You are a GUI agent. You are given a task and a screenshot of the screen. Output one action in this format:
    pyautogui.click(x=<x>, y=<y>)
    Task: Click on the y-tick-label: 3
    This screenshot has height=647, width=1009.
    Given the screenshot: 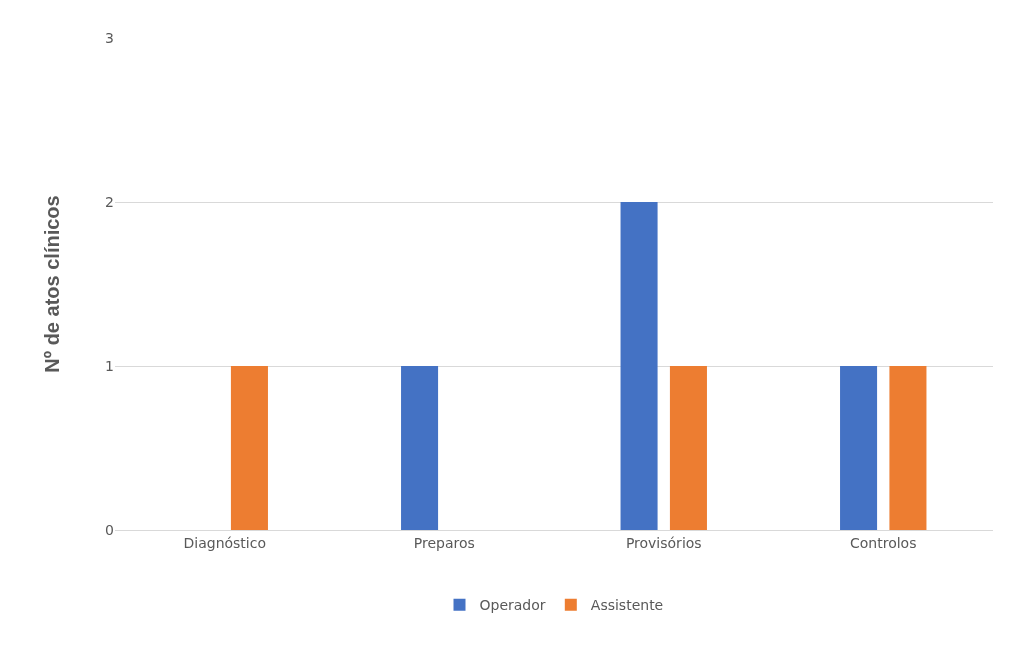 What is the action you would take?
    pyautogui.click(x=109, y=37)
    